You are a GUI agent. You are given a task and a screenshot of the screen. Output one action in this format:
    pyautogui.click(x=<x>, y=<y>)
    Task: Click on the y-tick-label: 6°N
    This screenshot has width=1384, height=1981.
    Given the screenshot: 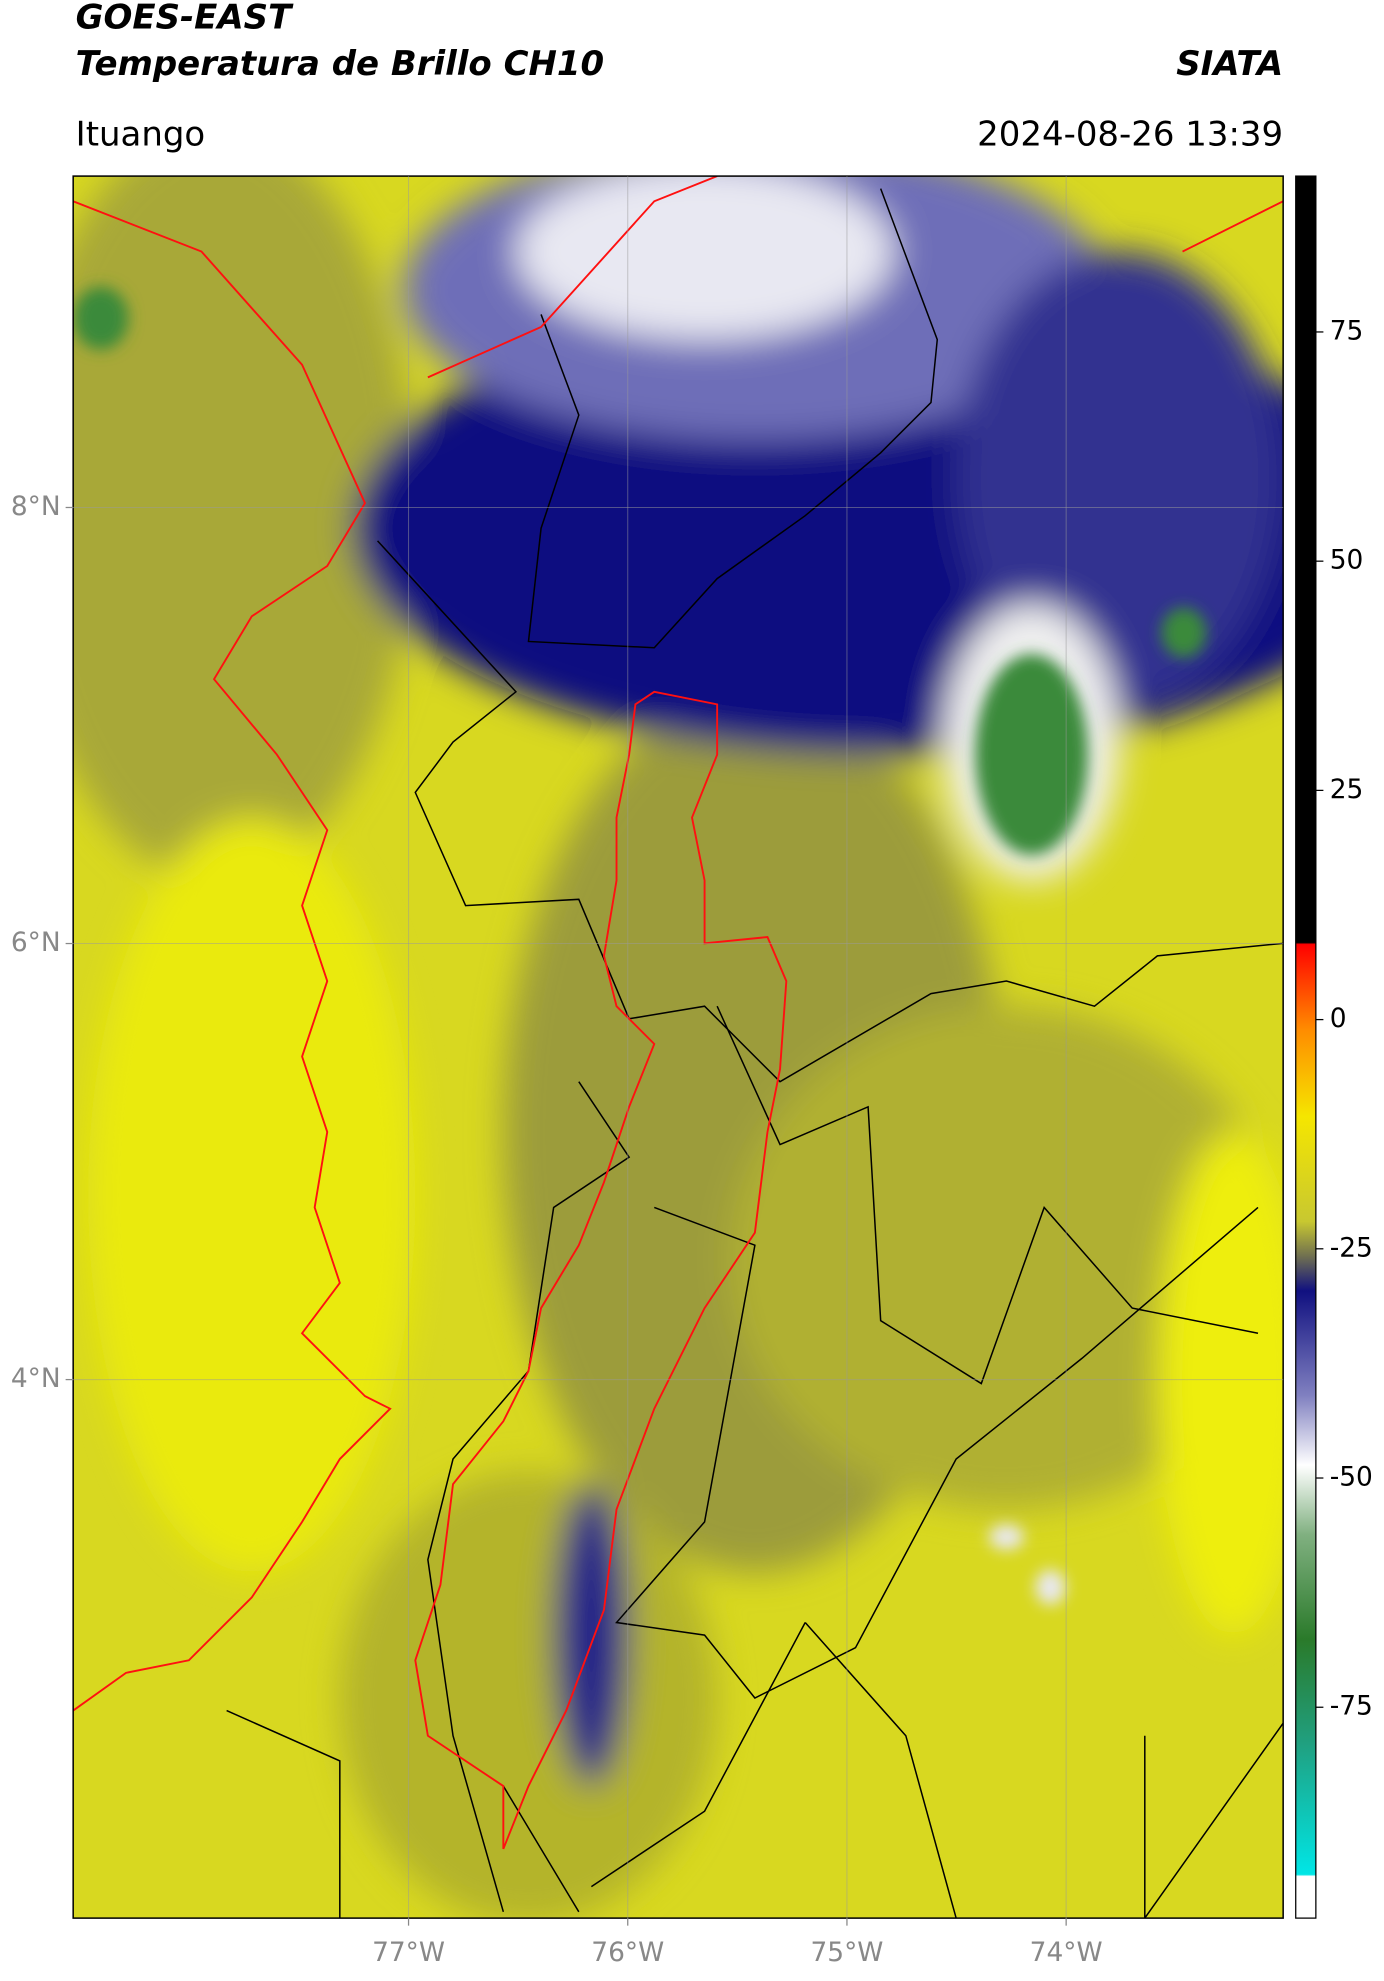 What is the action you would take?
    pyautogui.click(x=36, y=942)
    